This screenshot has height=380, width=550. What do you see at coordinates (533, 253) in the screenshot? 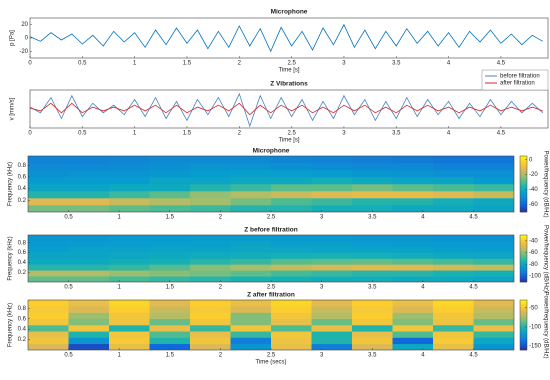
I see `colorbar-tick-label: -60` at bounding box center [533, 253].